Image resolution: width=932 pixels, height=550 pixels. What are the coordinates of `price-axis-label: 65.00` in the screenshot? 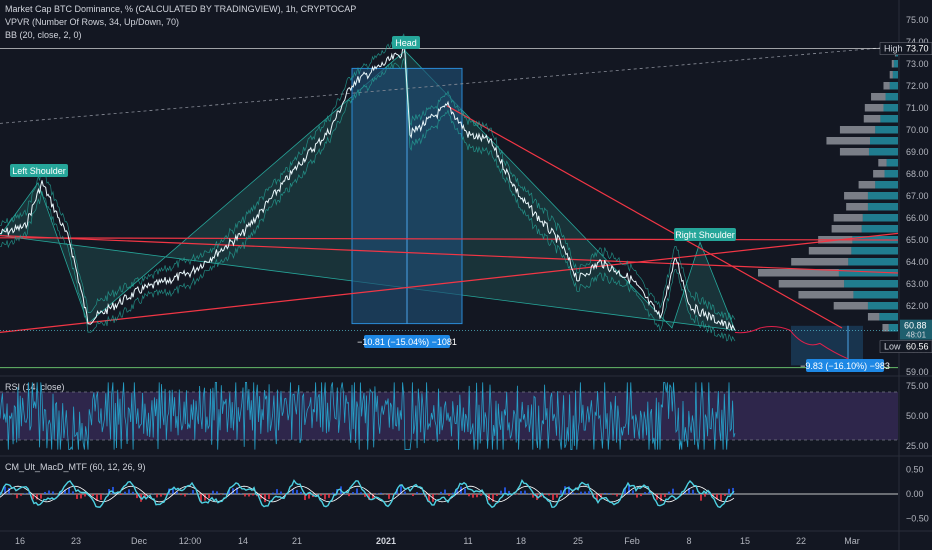 It's located at (917, 240).